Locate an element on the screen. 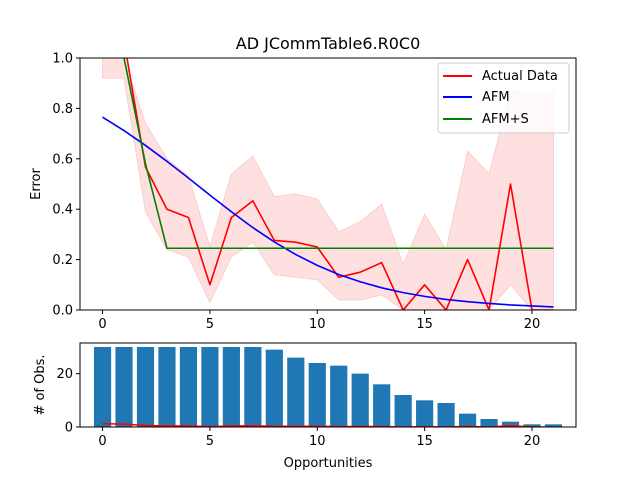 This screenshot has height=480, width=640. bottom-axis-ticks: 0 5 10 15 20 0 20 is located at coordinates (298, 408).